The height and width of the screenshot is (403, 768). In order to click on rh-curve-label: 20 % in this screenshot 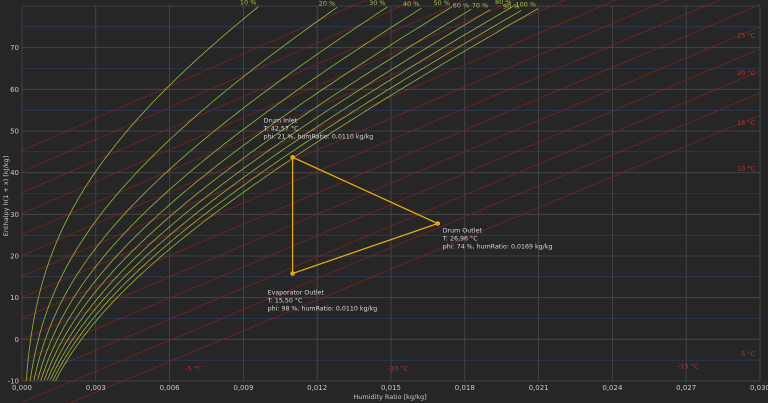, I will do `click(327, 3)`.